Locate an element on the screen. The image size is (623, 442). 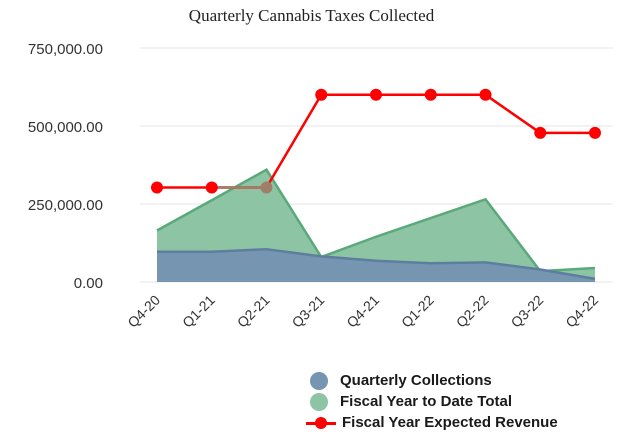
legend-swatch-fiscal-year-to-date-total is located at coordinates (319, 401).